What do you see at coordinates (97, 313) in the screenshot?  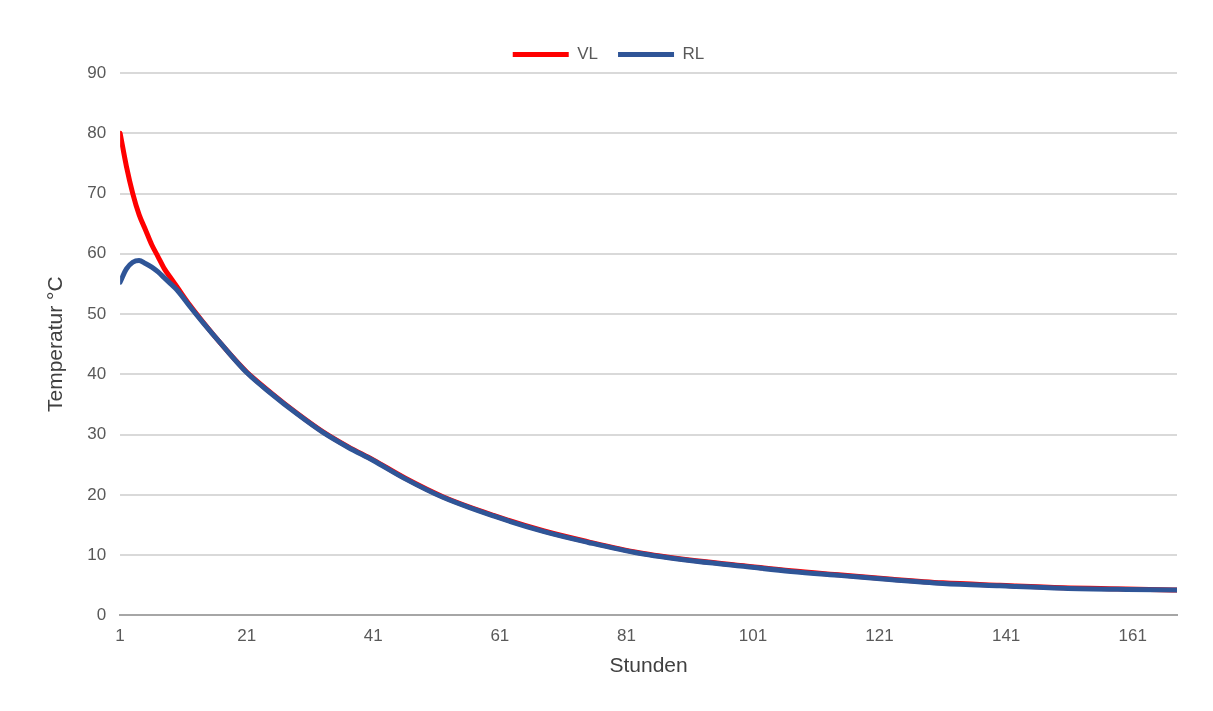 I see `y-tick-label: 50` at bounding box center [97, 313].